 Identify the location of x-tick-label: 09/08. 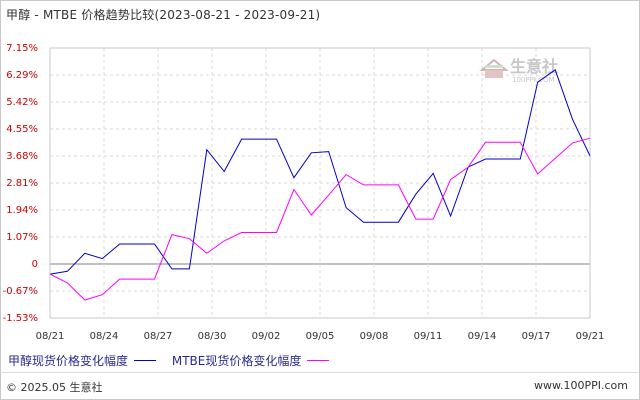
(374, 336).